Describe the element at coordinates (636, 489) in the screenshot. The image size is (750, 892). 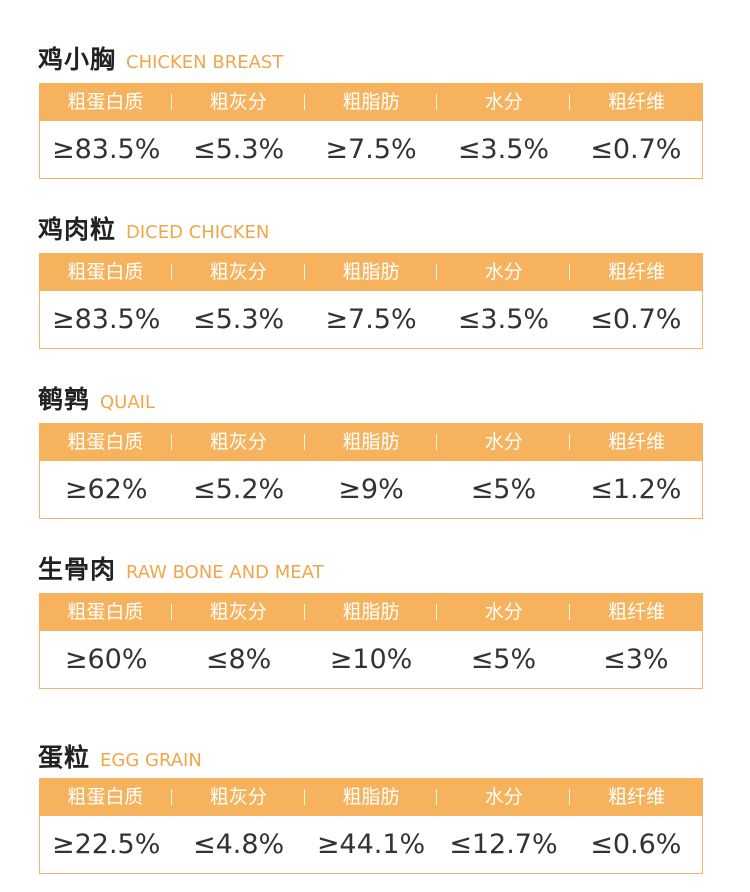
I see `value-crude-fiber: ≤1.2%` at that location.